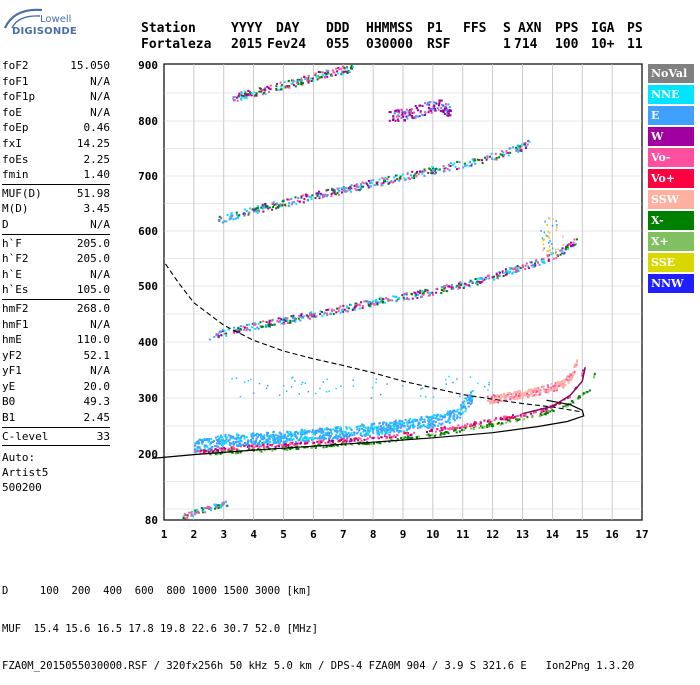 This screenshot has width=700, height=685. Describe the element at coordinates (582, 534) in the screenshot. I see `x-tick-label: 15` at that location.